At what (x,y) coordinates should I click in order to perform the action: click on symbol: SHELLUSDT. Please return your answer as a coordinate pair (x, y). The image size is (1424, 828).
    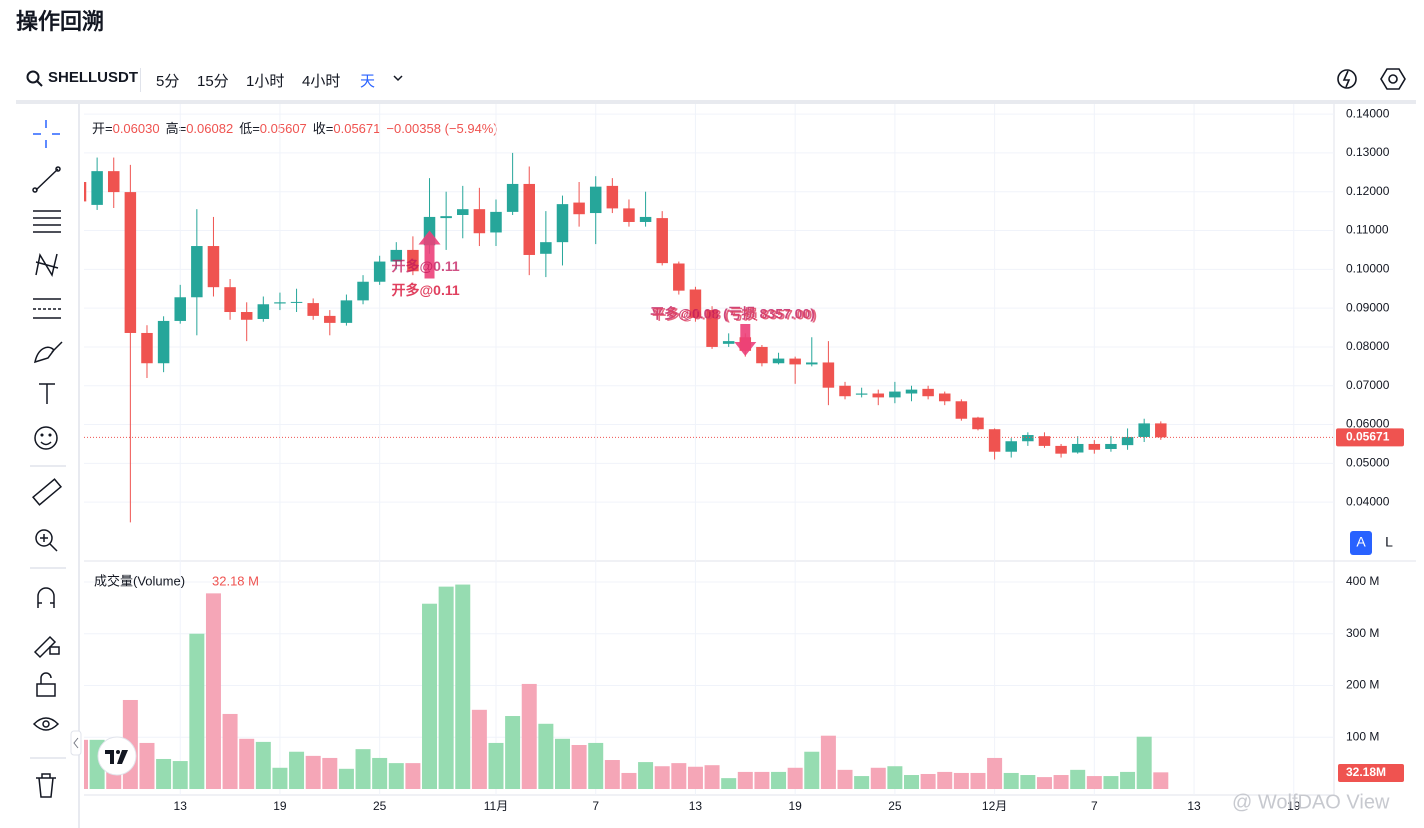
    Looking at the image, I should click on (93, 77).